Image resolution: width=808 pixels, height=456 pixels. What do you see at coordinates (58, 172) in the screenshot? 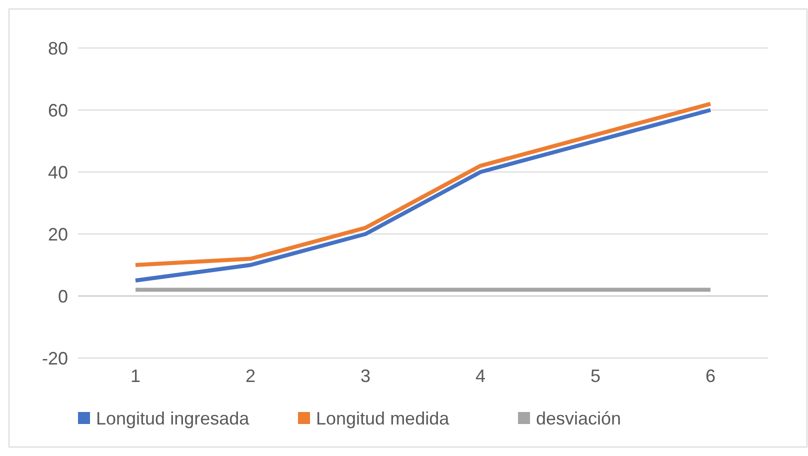
I see `y-tick-label: 40` at bounding box center [58, 172].